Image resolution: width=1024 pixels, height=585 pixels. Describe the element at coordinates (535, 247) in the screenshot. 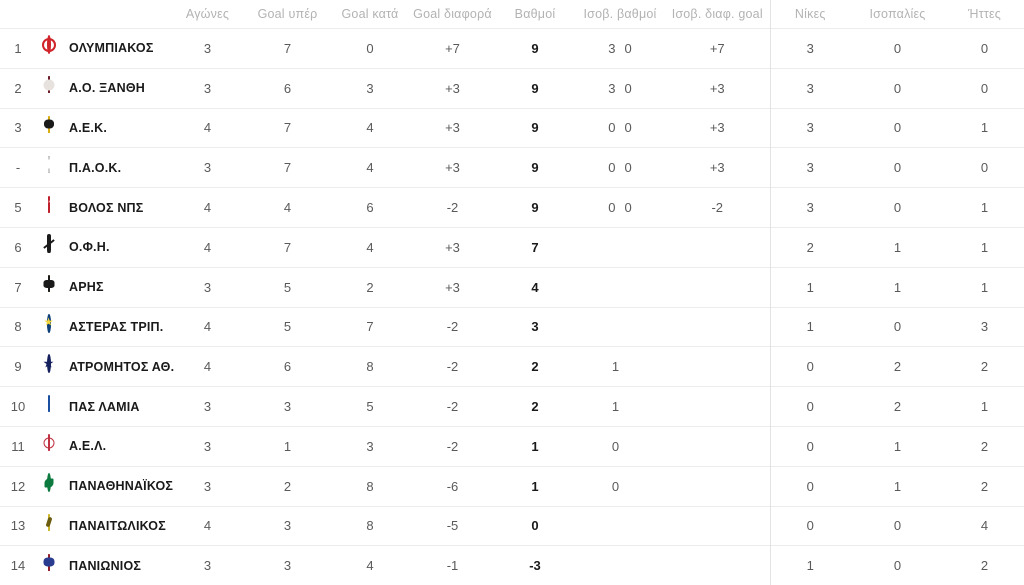

I see `row-points: 7` at that location.